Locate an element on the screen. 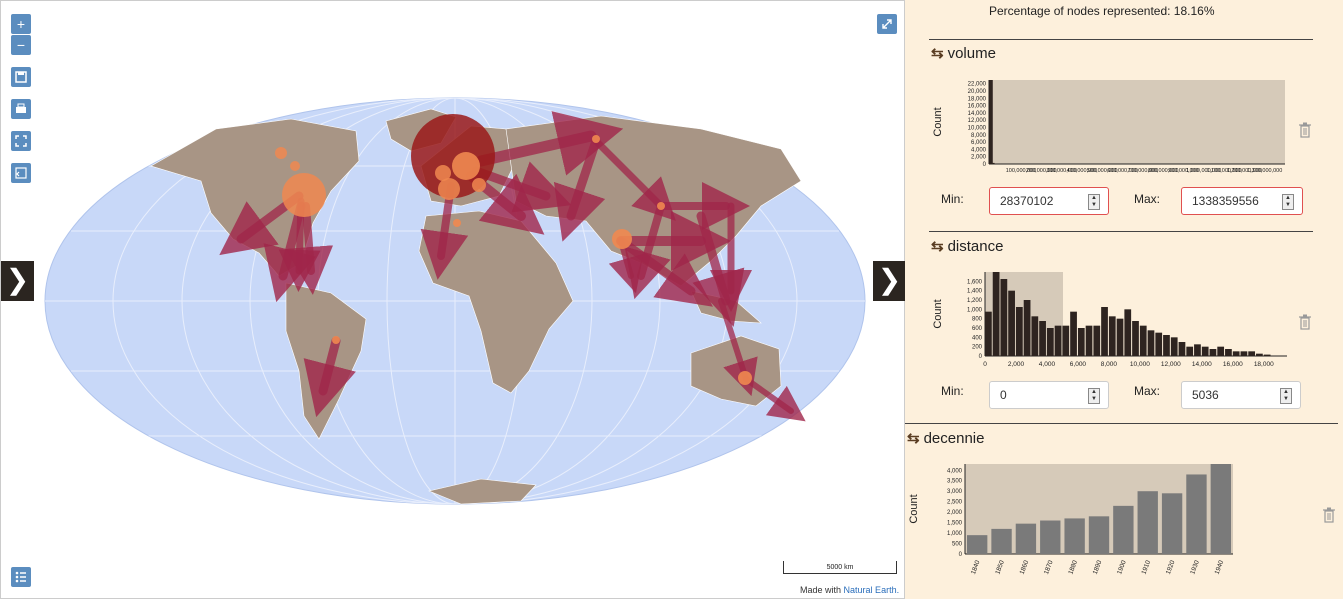 This screenshot has width=1343, height=600. distance-header: ⇆ distance is located at coordinates (967, 246).